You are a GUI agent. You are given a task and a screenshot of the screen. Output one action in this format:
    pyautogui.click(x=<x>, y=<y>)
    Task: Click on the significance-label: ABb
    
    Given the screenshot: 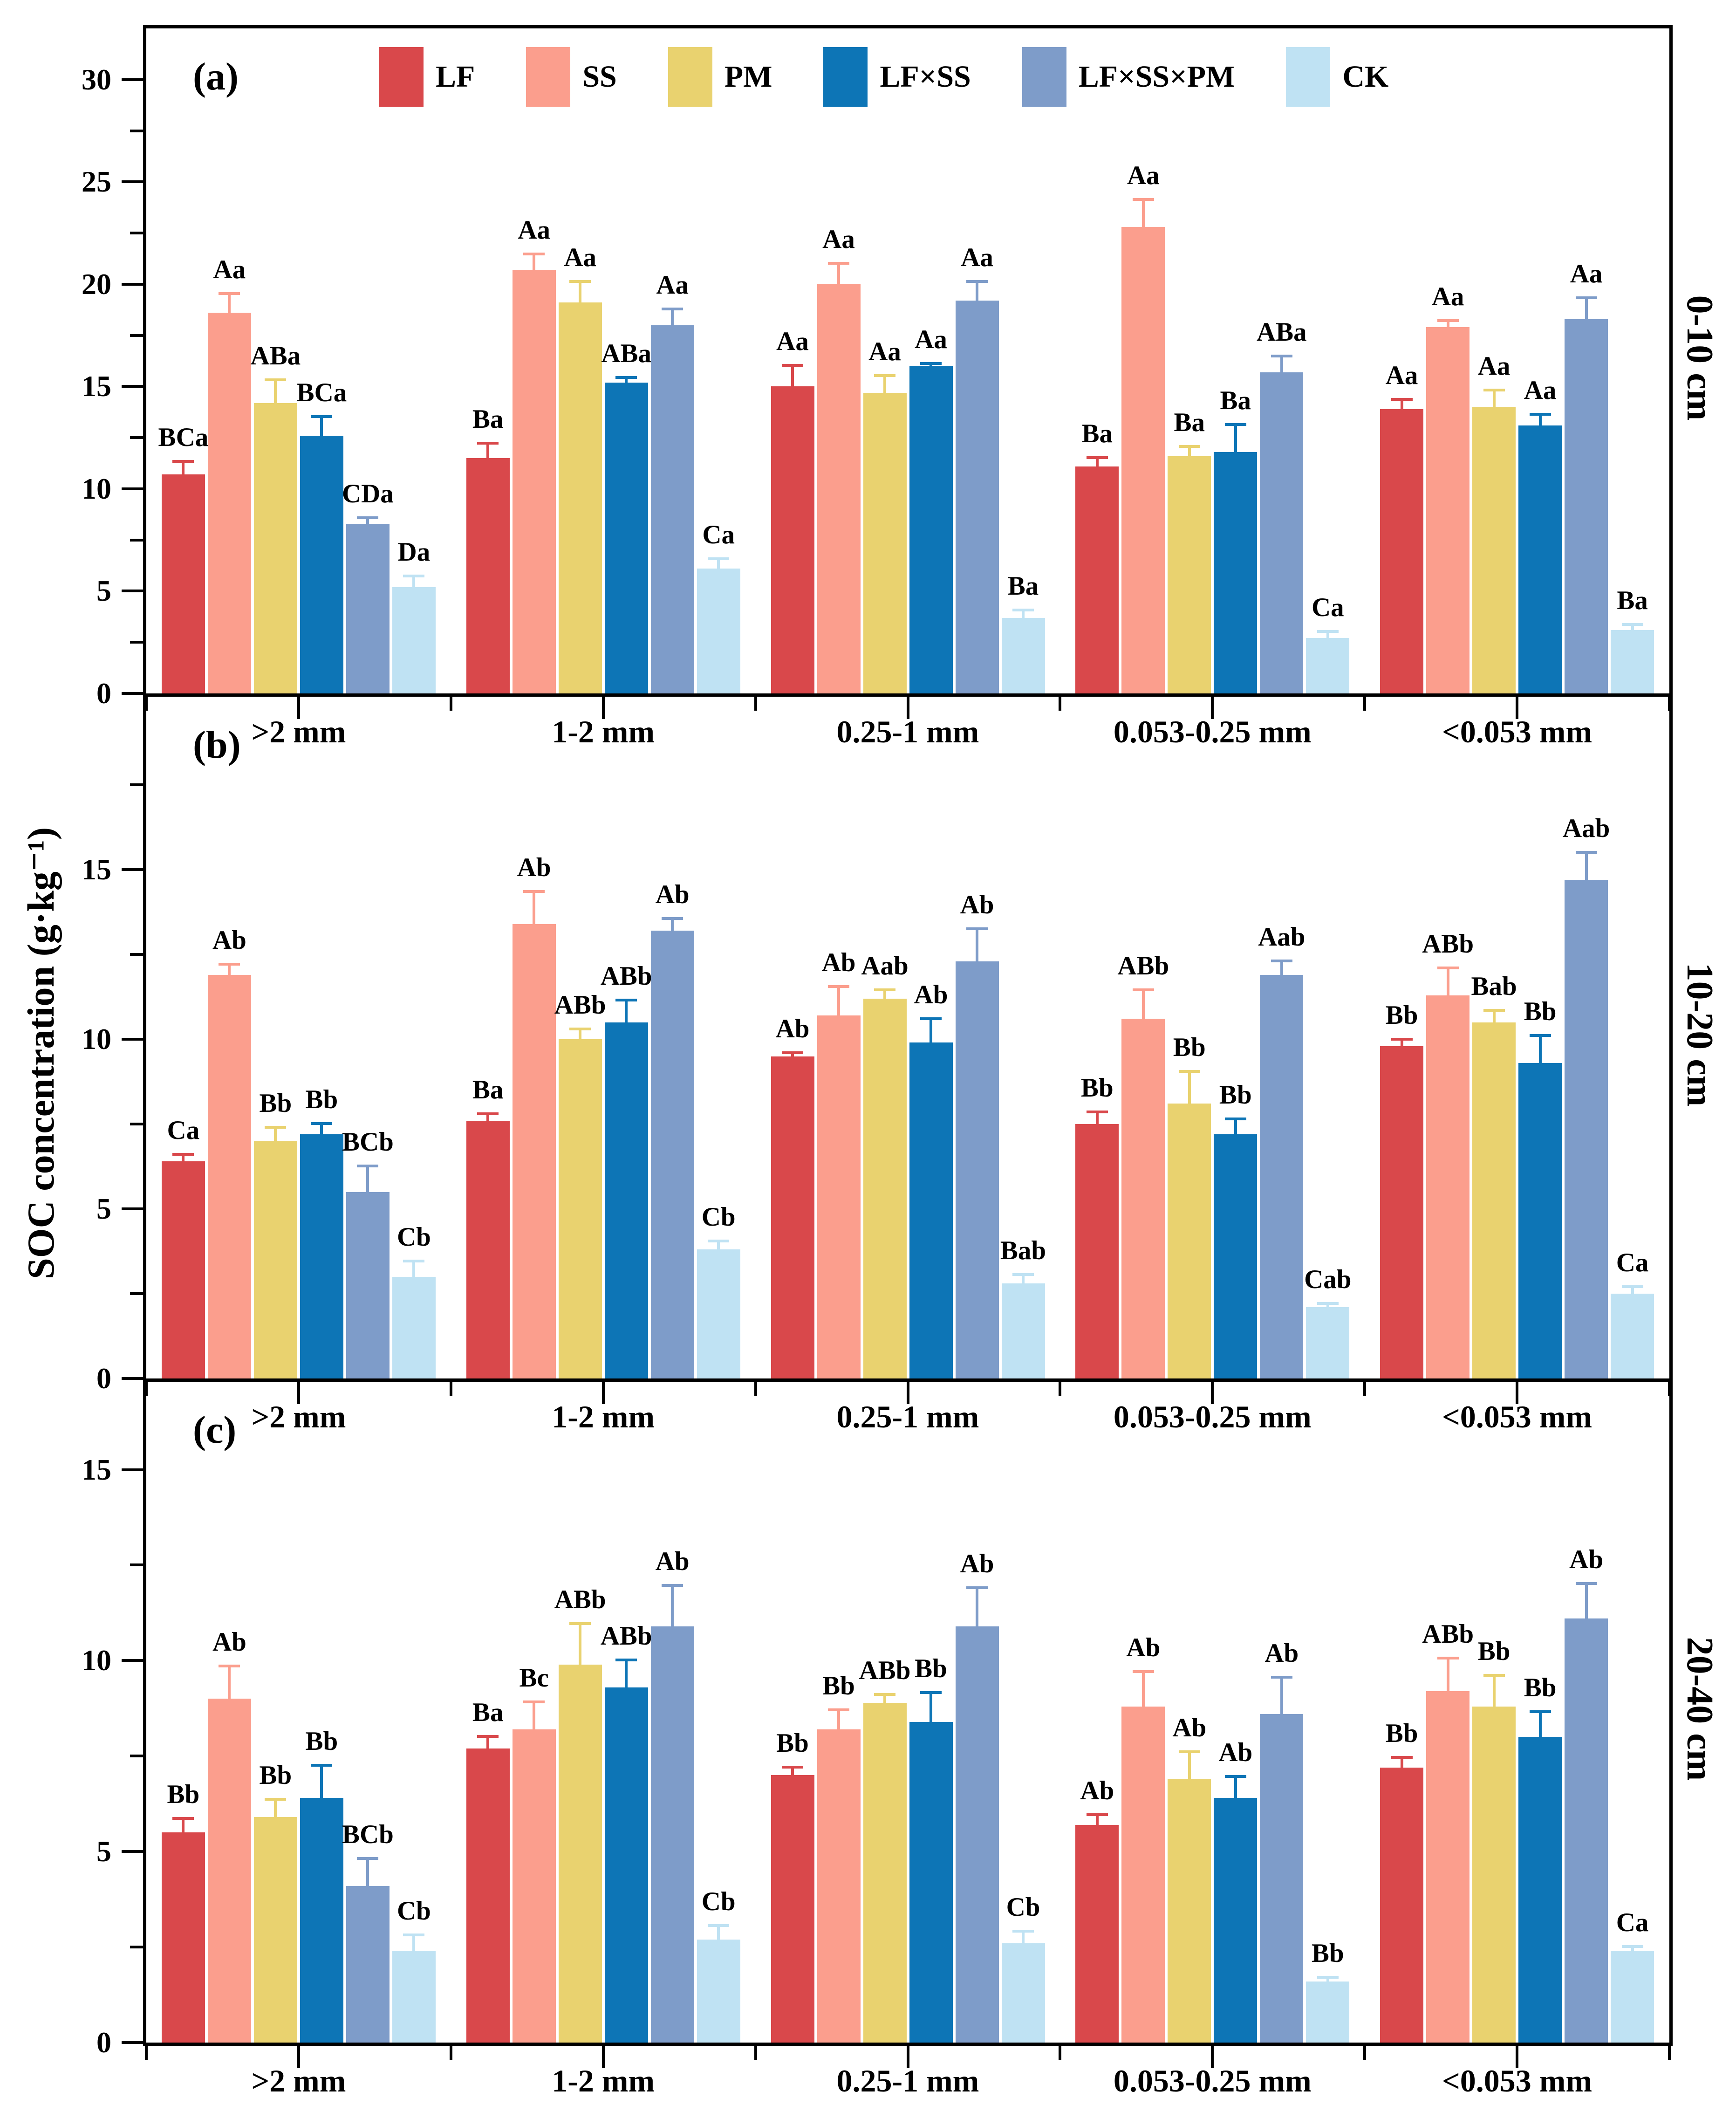 What is the action you would take?
    pyautogui.click(x=885, y=1671)
    